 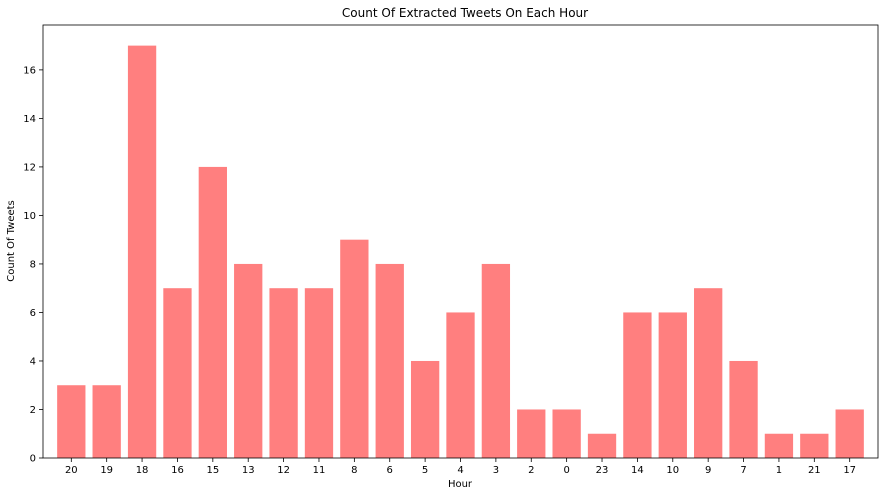 What do you see at coordinates (496, 470) in the screenshot?
I see `x-tick-label: 3` at bounding box center [496, 470].